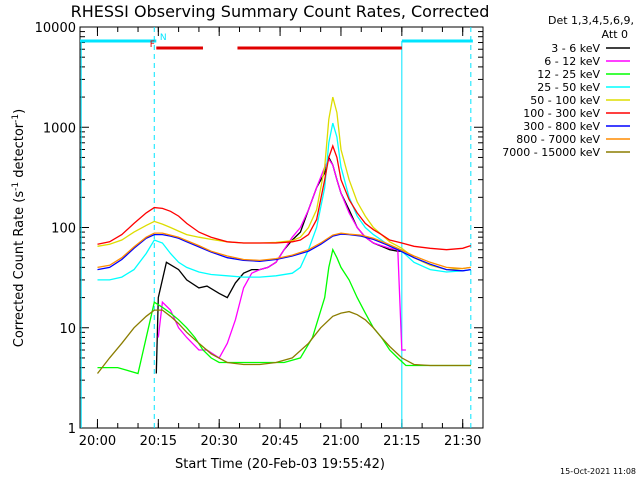 The height and width of the screenshot is (480, 640). What do you see at coordinates (163, 38) in the screenshot?
I see `flag-label: N` at bounding box center [163, 38].